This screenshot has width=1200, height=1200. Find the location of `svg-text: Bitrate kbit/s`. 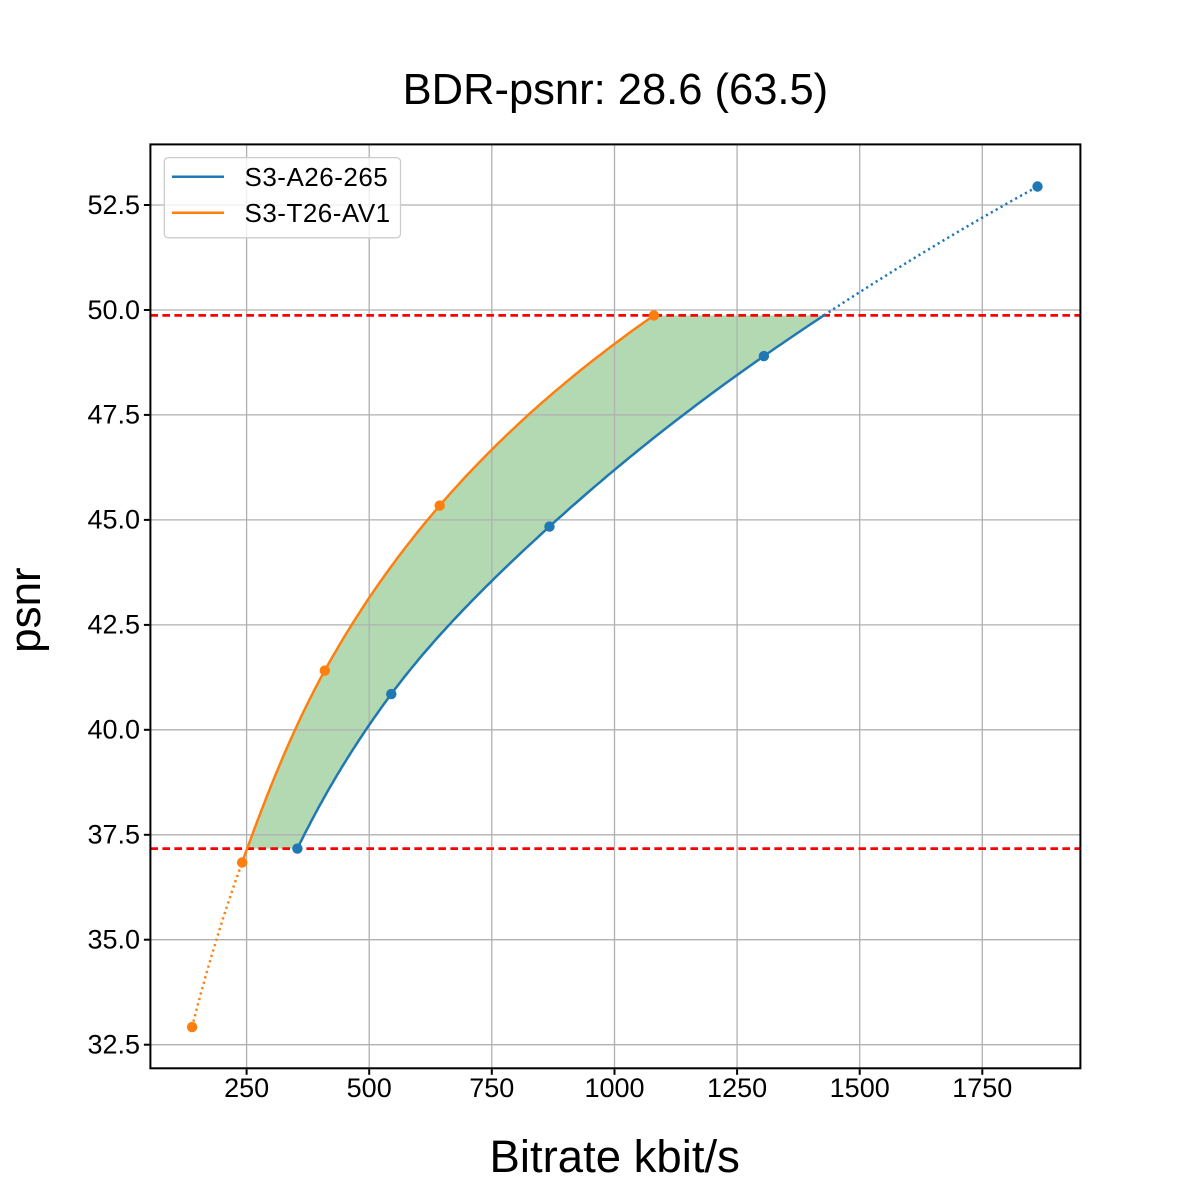

svg-text: Bitrate kbit/s is located at coordinates (615, 1156).